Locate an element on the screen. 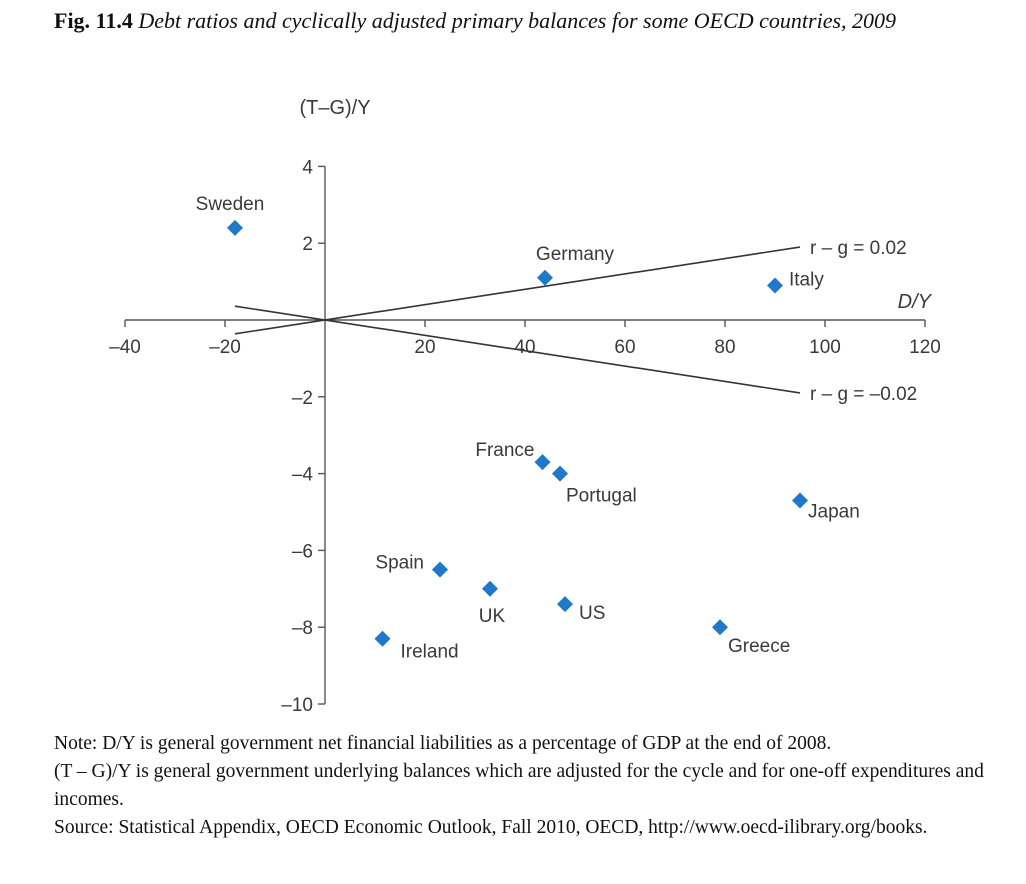  data-point-label: Germany is located at coordinates (575, 254).